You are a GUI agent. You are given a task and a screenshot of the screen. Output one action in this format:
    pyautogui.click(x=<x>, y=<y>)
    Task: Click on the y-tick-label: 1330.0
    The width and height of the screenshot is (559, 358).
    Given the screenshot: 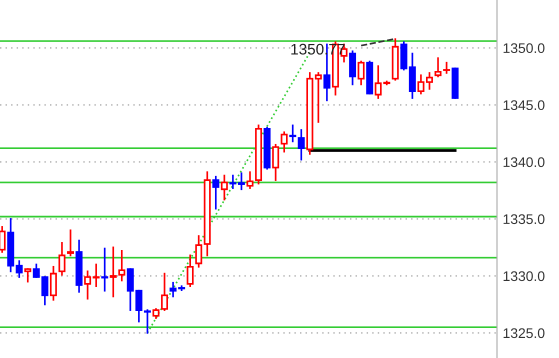 What is the action you would take?
    pyautogui.click(x=524, y=276)
    